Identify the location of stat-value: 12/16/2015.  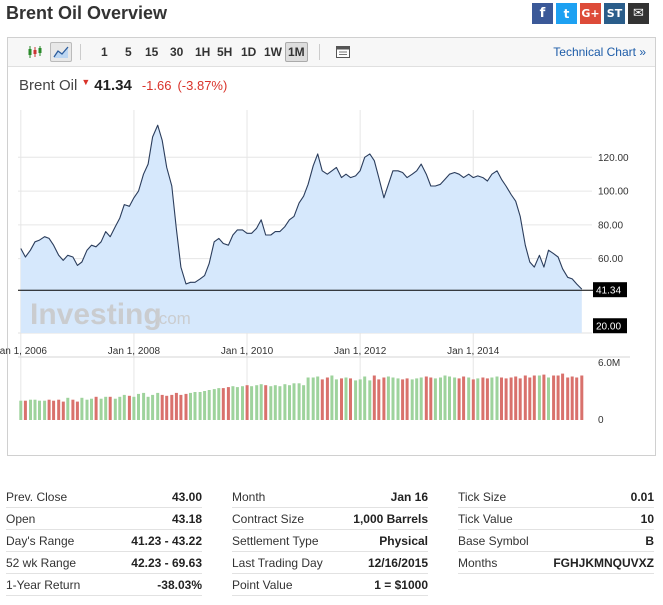
(397, 562).